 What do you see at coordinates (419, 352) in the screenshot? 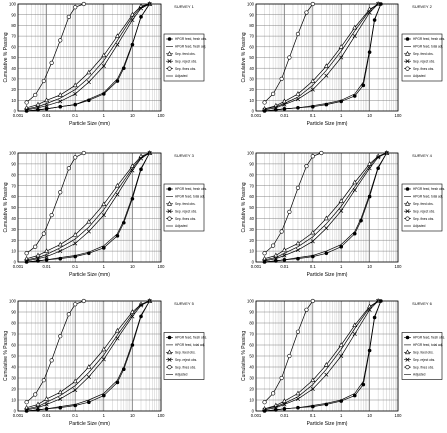
I see `legend-item: Sep. feed obs.` at bounding box center [419, 352].